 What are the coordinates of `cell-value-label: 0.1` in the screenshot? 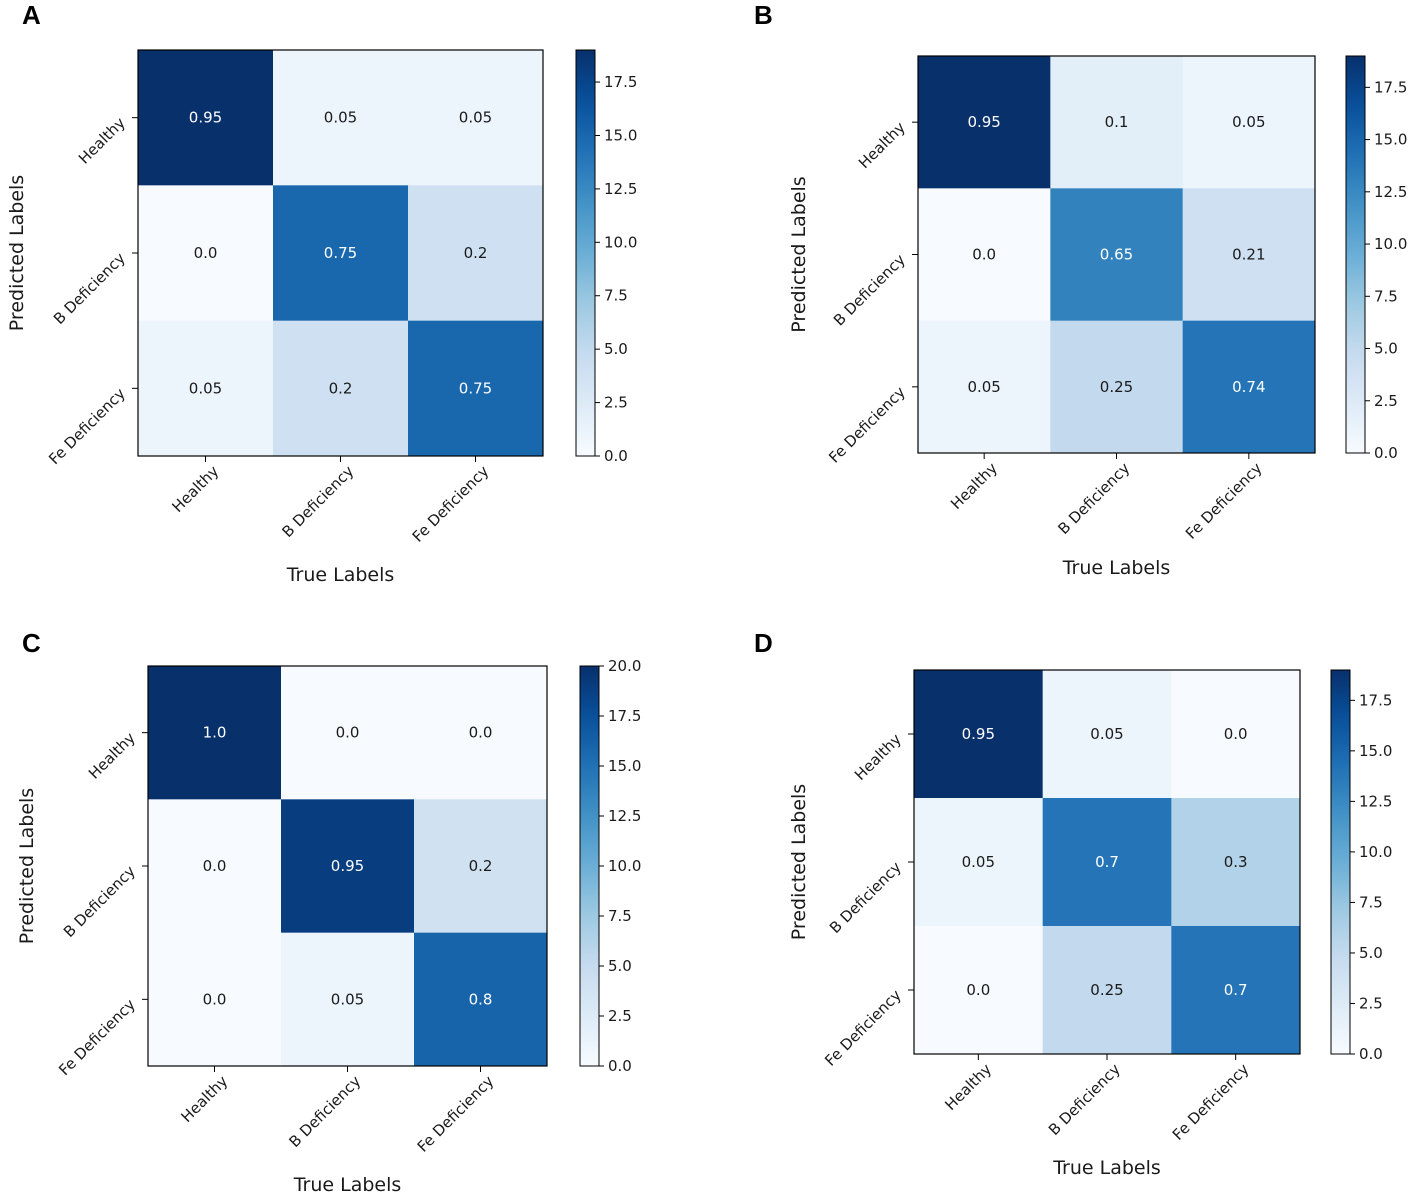 It's located at (1117, 122).